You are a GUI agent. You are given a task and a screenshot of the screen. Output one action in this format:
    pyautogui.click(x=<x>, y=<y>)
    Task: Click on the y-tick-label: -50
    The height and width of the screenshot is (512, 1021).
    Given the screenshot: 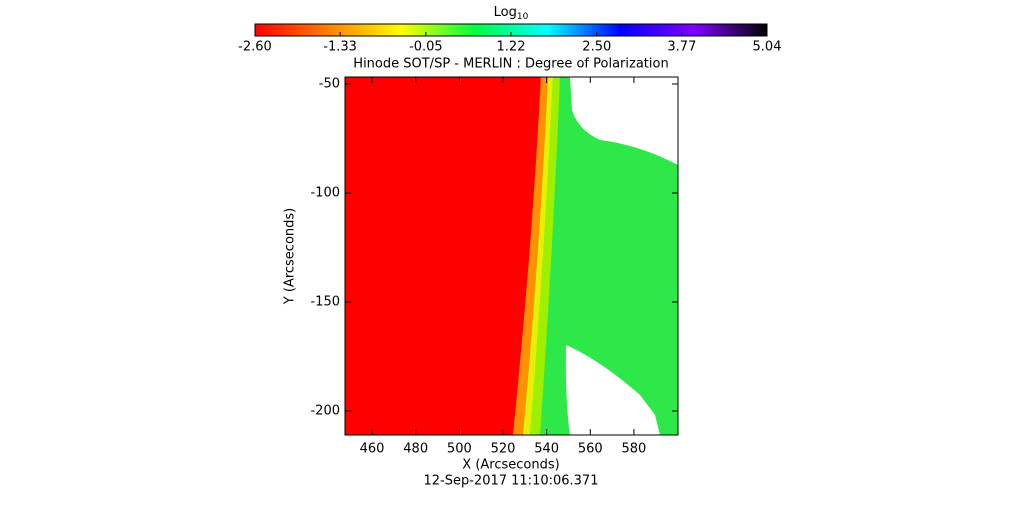 What is the action you would take?
    pyautogui.click(x=329, y=83)
    